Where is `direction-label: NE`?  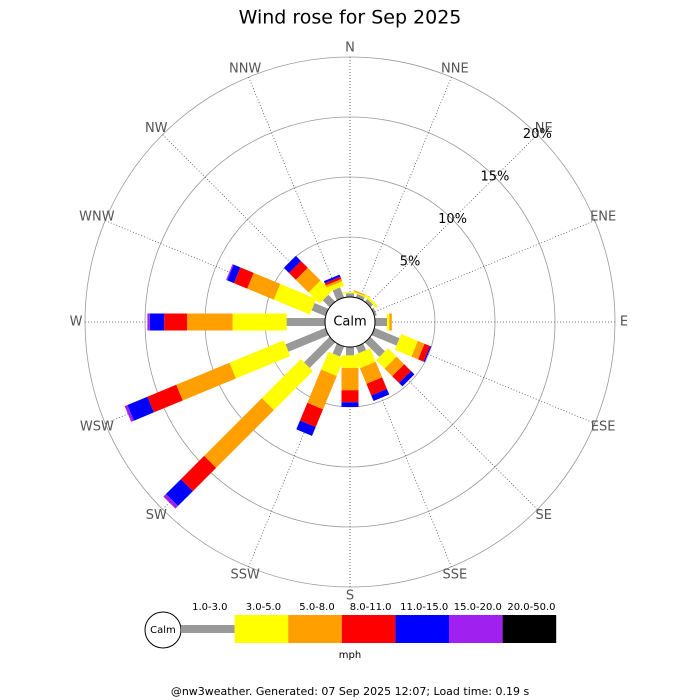
direction-label: NE is located at coordinates (544, 128).